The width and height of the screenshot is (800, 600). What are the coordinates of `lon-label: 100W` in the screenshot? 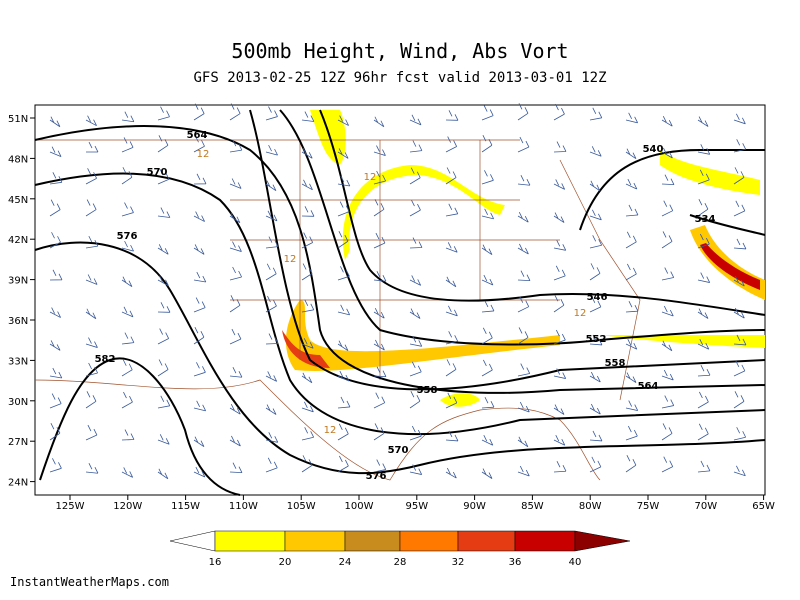 It's located at (359, 506).